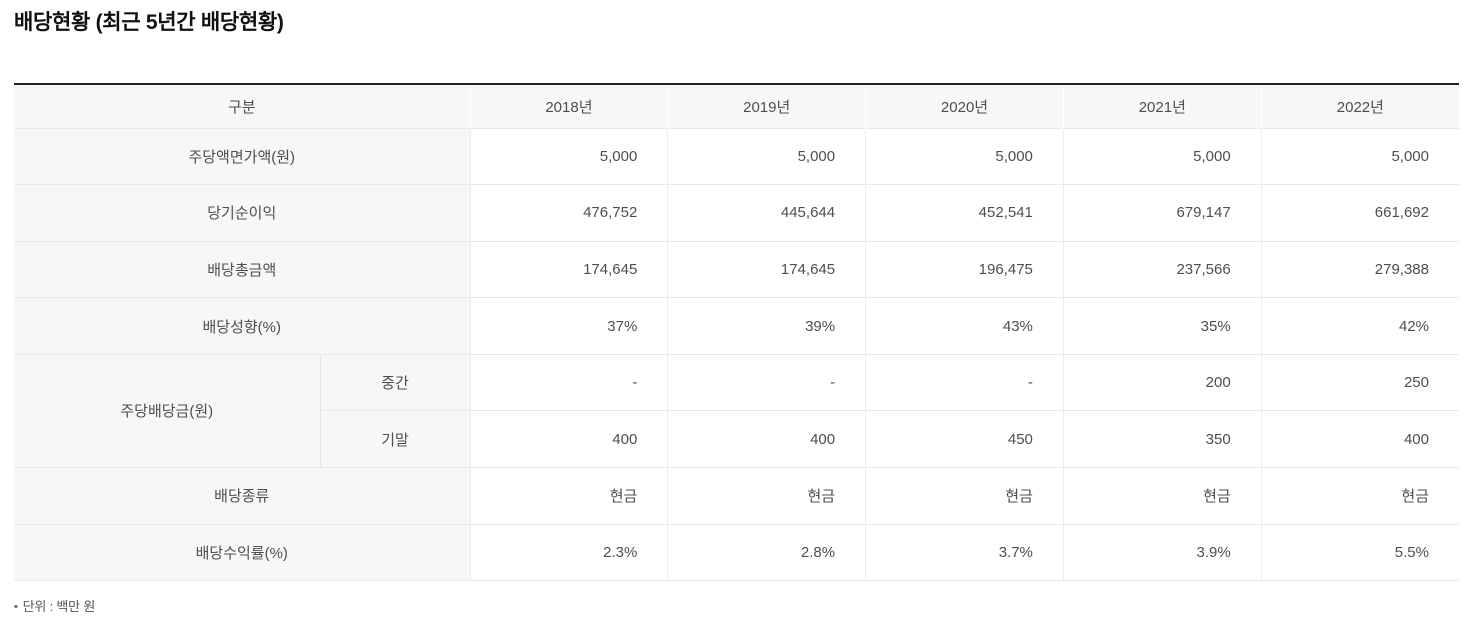  I want to click on value-cell: 661,692, so click(1359, 213).